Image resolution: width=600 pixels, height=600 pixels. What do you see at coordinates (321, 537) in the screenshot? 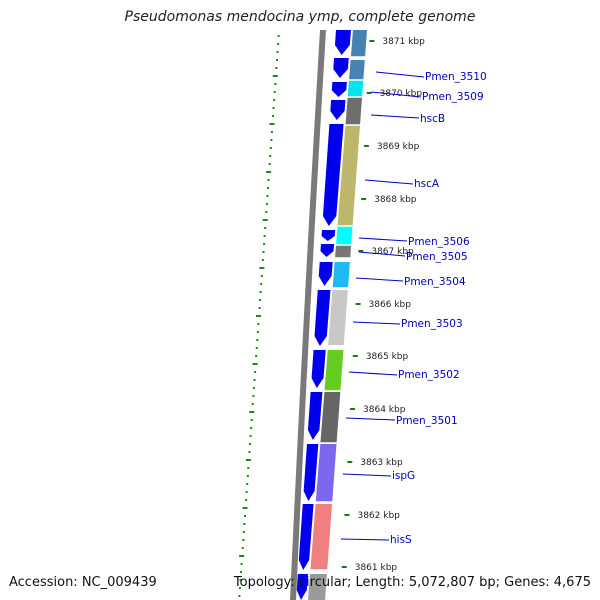
I see `gene-block-hisS` at bounding box center [321, 537].